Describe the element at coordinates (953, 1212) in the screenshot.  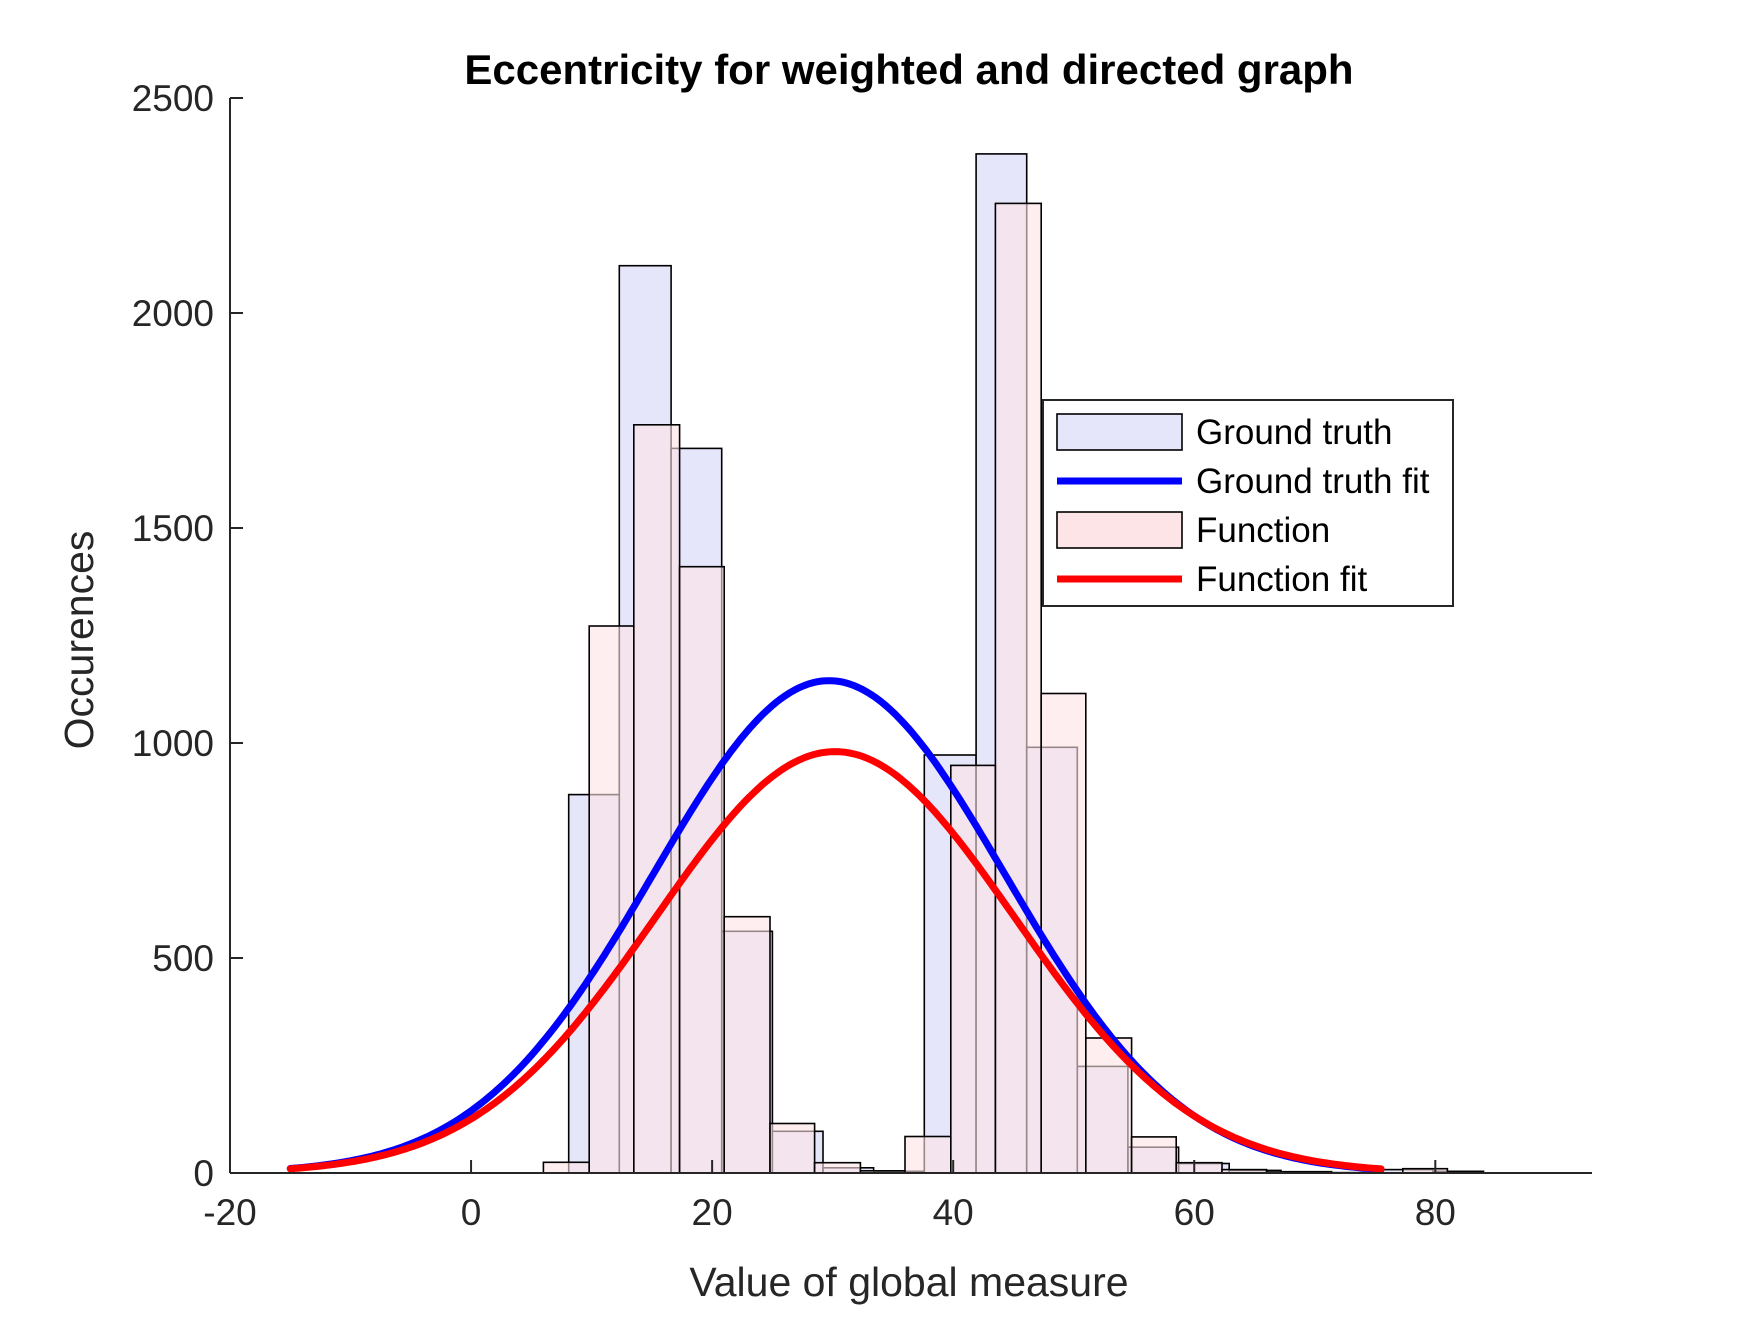
I see `x-tick-label: 40` at that location.